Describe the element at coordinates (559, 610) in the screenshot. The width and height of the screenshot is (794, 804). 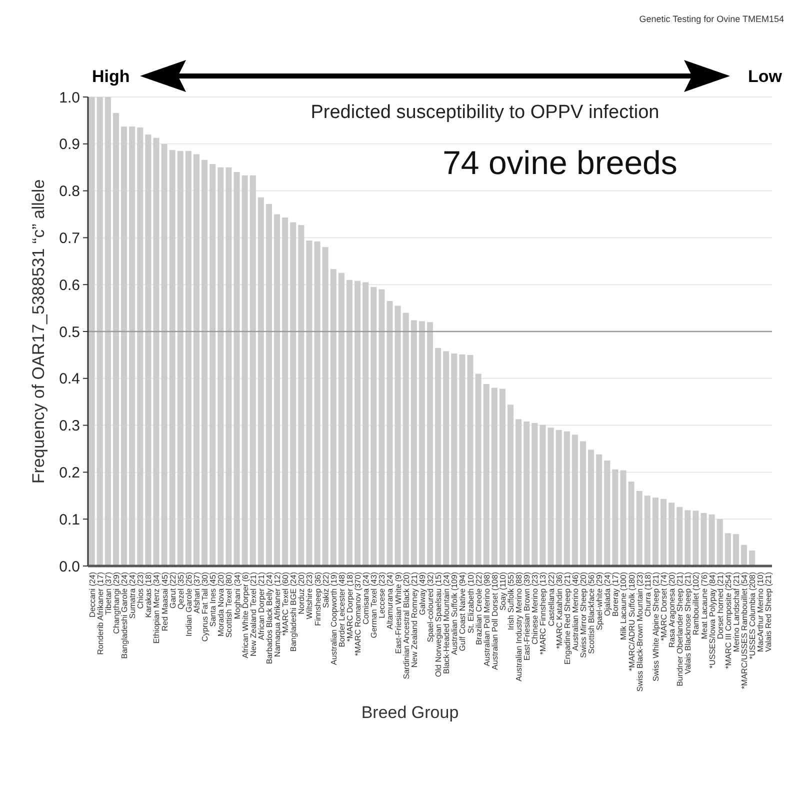
I see `x-tick-label: *MARC Katahdin (36)` at that location.